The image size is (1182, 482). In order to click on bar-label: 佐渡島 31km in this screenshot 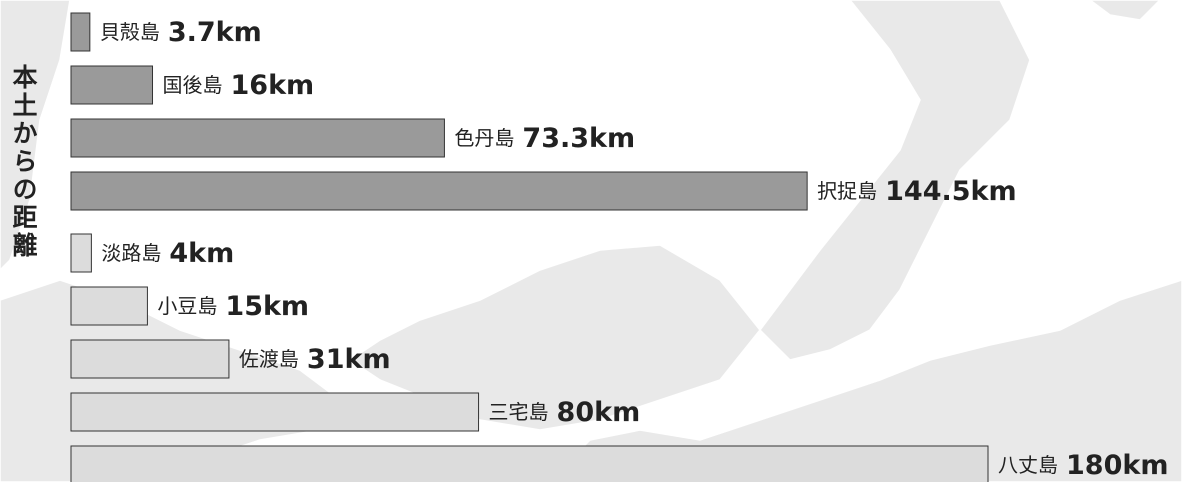, I will do `click(315, 359)`.